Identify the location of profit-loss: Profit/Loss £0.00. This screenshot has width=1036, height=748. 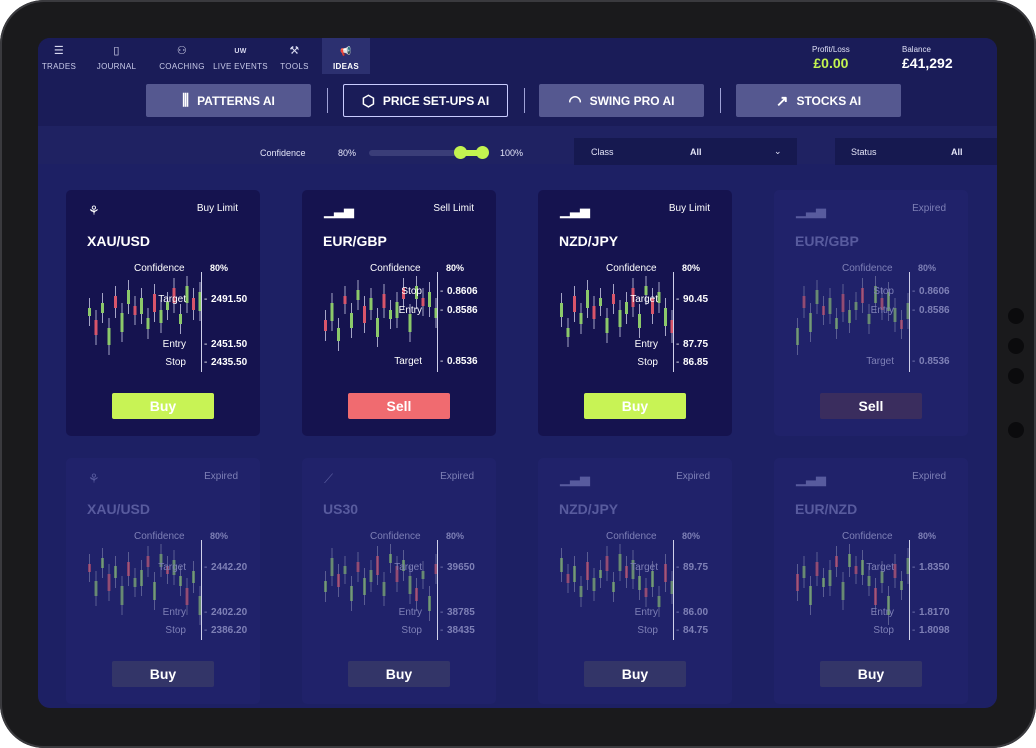
(831, 58).